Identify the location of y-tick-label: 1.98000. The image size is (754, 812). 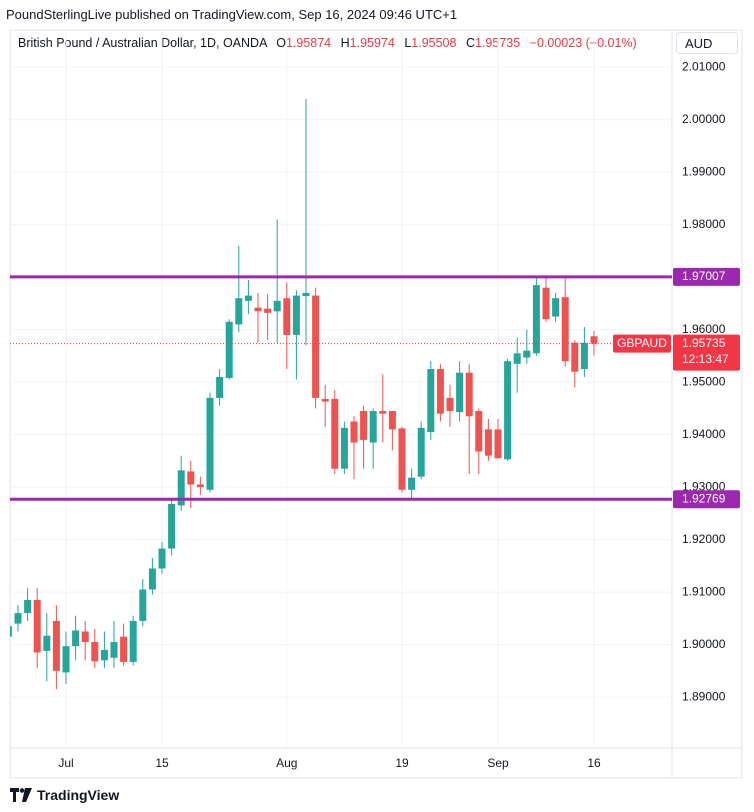
(704, 224).